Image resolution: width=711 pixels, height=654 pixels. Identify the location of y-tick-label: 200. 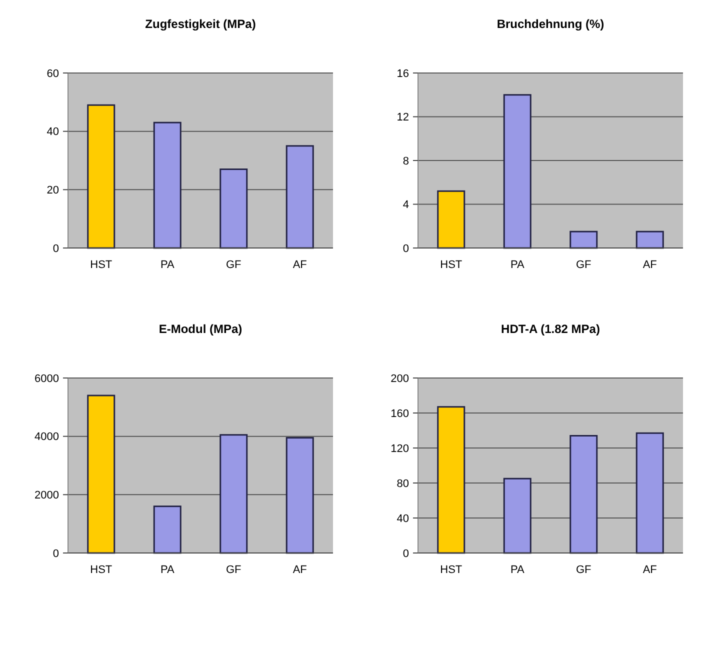
(399, 378).